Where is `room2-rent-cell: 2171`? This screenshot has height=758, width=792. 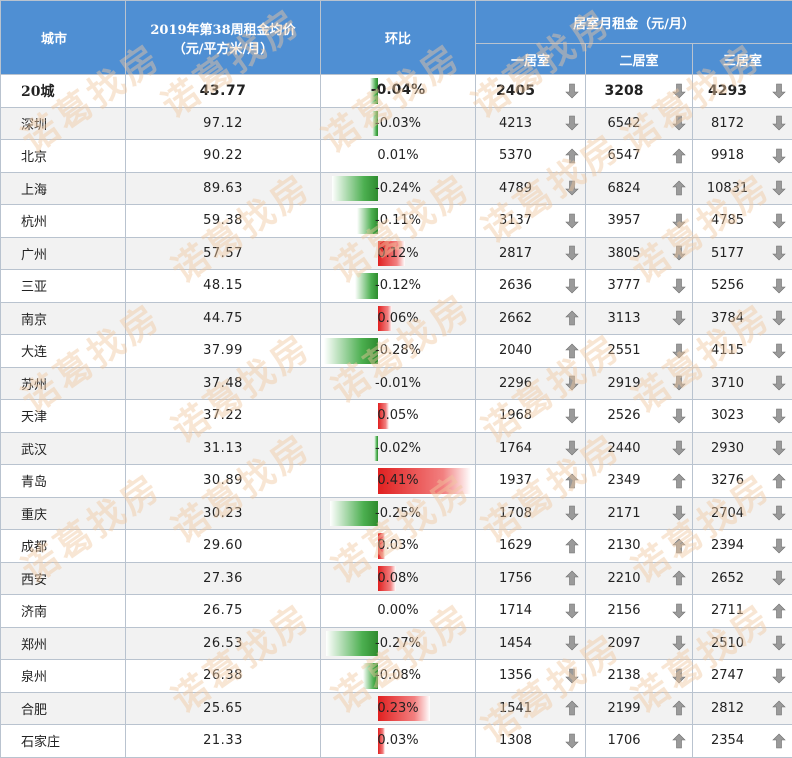
room2-rent-cell: 2171 is located at coordinates (639, 513).